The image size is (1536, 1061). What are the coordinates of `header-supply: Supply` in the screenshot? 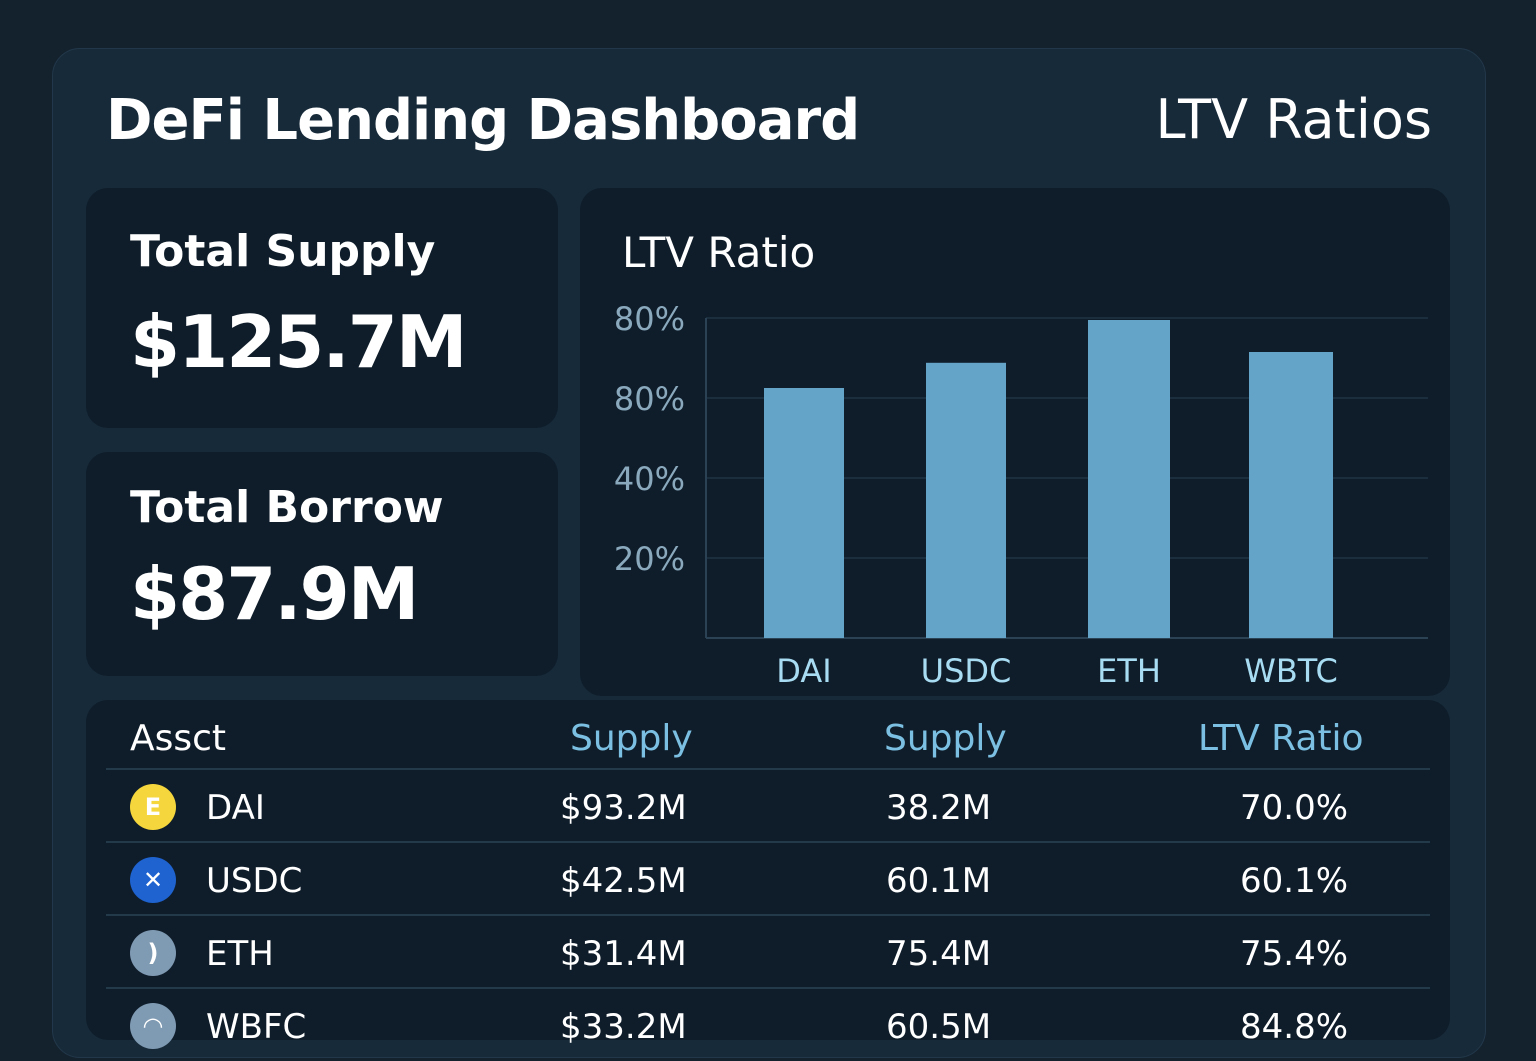 It's located at (631, 738).